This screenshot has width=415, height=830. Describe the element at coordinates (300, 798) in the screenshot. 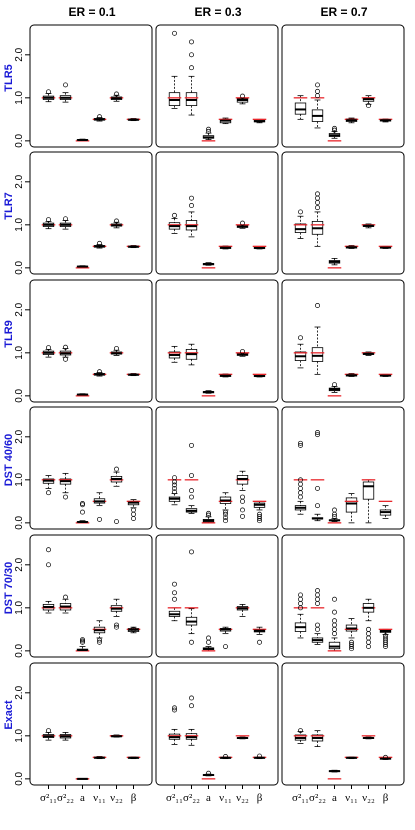

I see `x-category-label: σ²₁₁` at that location.